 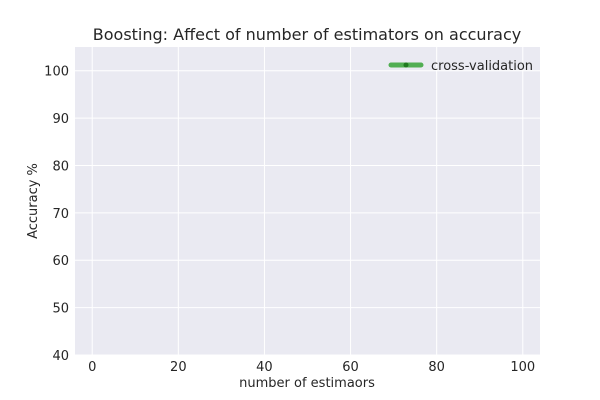 I want to click on y-tick-label: 70, so click(x=60, y=214).